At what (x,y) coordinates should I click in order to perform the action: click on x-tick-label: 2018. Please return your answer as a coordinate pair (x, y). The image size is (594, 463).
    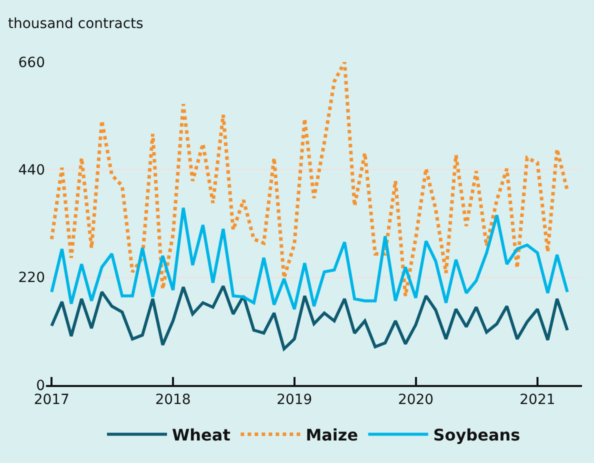
    Looking at the image, I should click on (173, 400).